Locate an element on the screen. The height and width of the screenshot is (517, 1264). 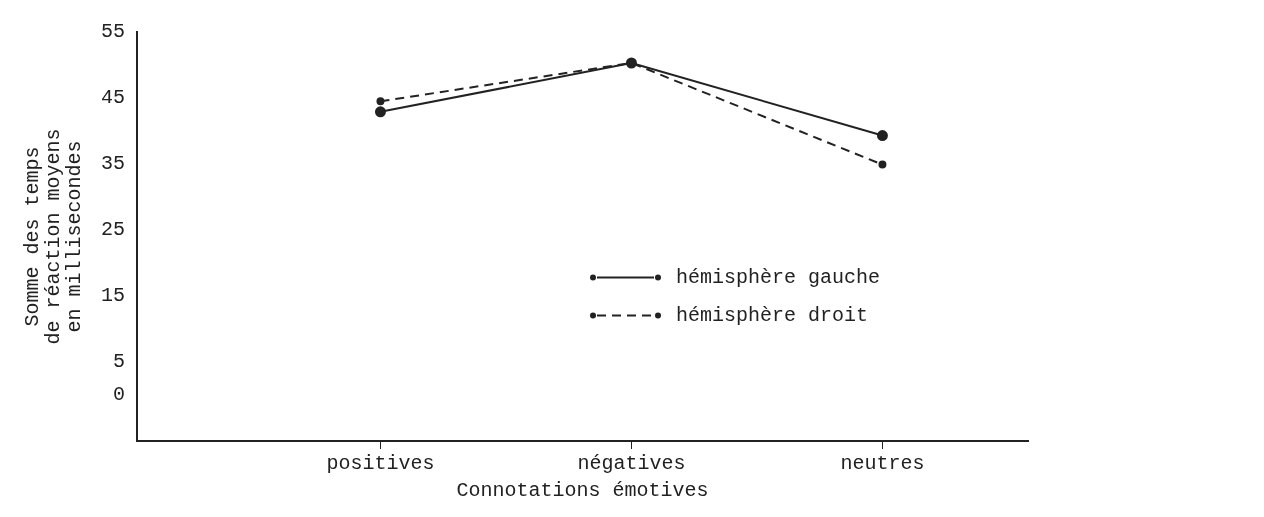
y-tick-label: 25 is located at coordinates (112, 230).